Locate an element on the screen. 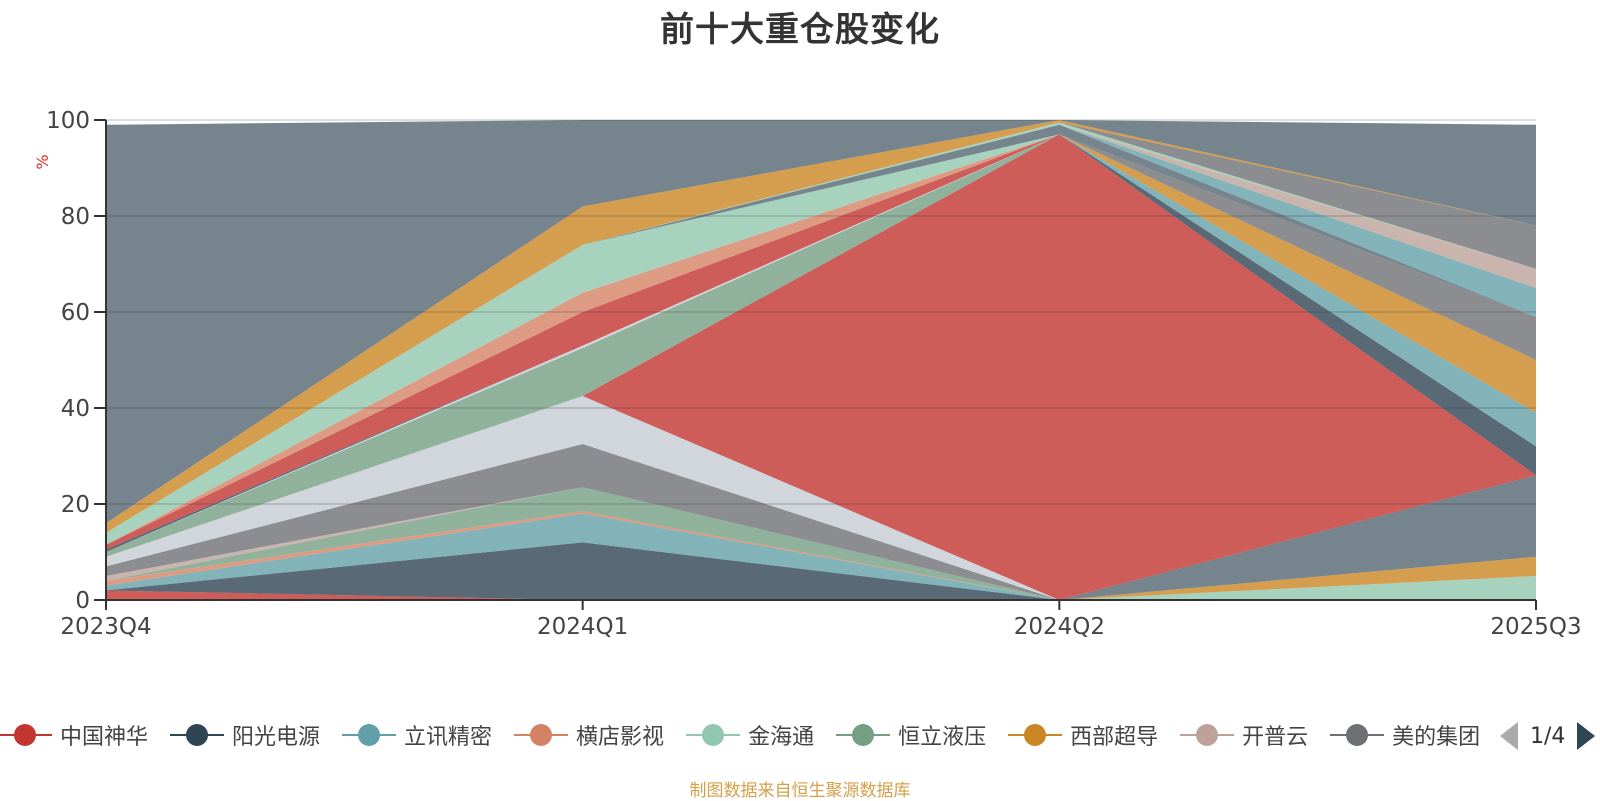 The image size is (1600, 801). legend-item-6: 恒立液压 is located at coordinates (911, 735).